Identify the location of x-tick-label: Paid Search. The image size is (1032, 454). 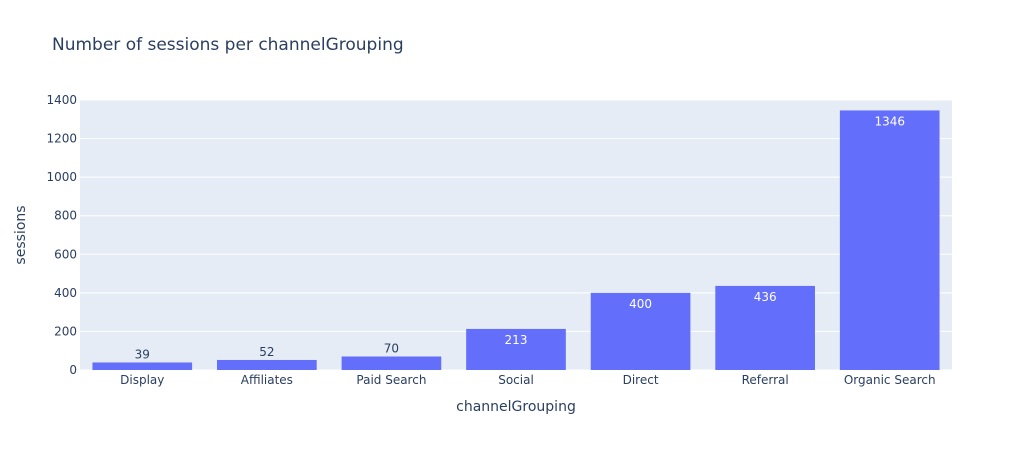
(391, 380).